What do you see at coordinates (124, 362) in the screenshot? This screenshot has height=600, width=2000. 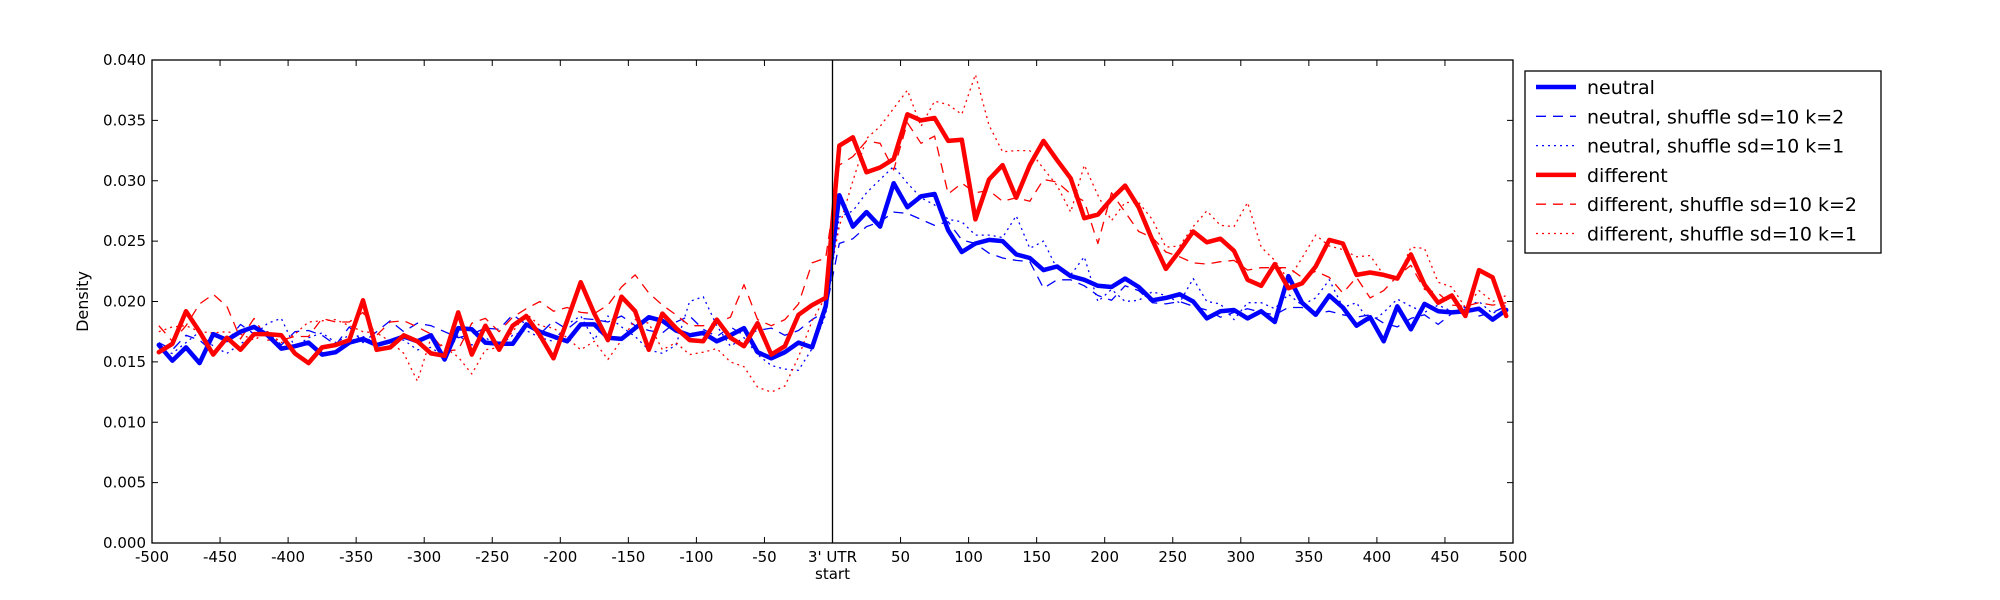 I see `y-tick-label: 0.015` at bounding box center [124, 362].